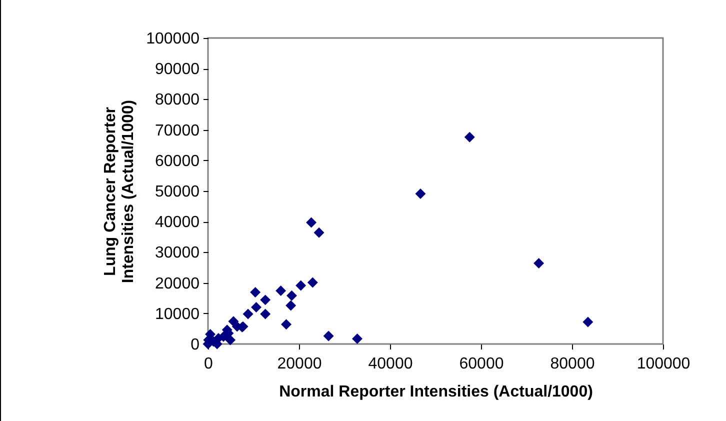  Describe the element at coordinates (177, 253) in the screenshot. I see `y-tick-label: 30000` at that location.